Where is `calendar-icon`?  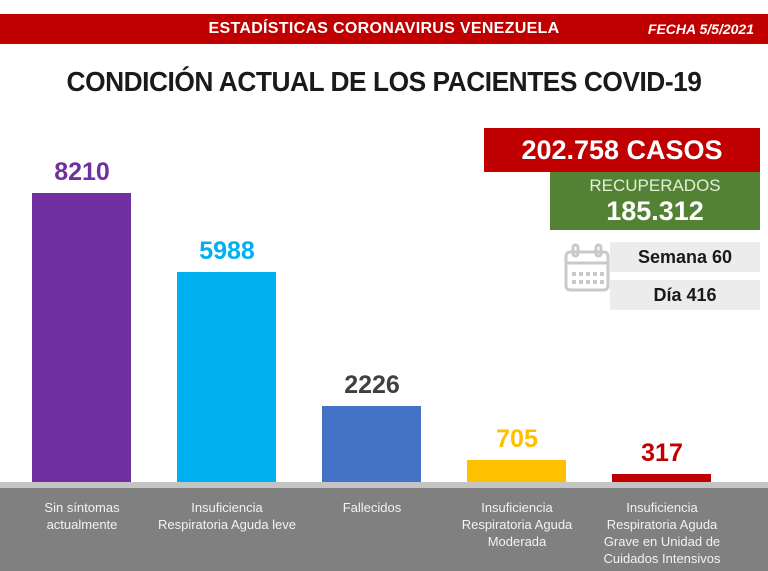 calendar-icon is located at coordinates (587, 269).